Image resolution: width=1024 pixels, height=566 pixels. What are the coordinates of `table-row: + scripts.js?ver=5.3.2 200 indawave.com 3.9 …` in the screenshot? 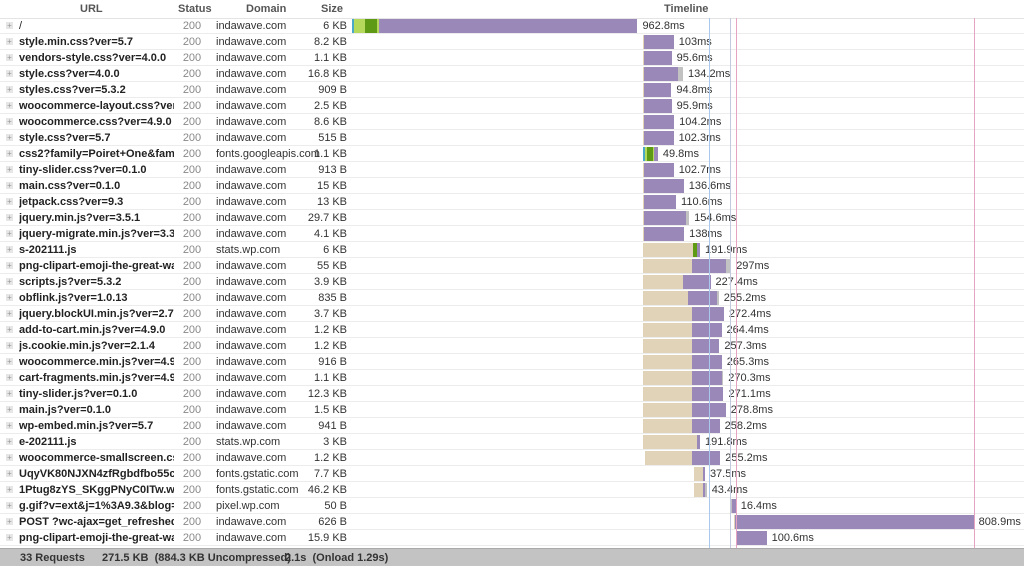 It's located at (512, 282).